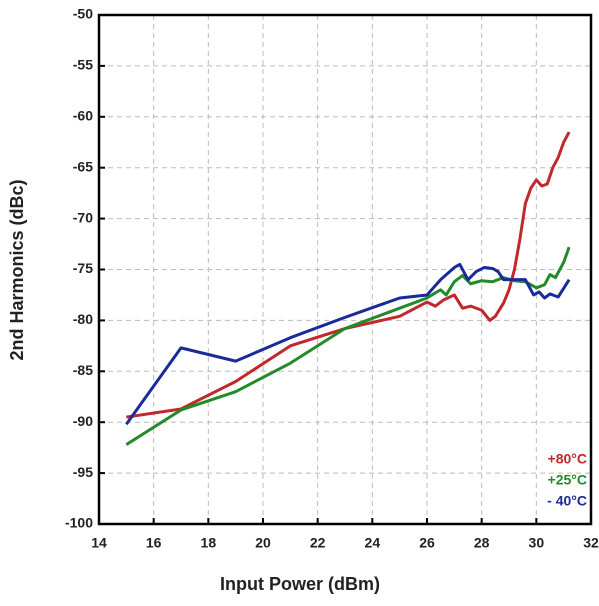  What do you see at coordinates (427, 543) in the screenshot?
I see `x-tick-label: 26` at bounding box center [427, 543].